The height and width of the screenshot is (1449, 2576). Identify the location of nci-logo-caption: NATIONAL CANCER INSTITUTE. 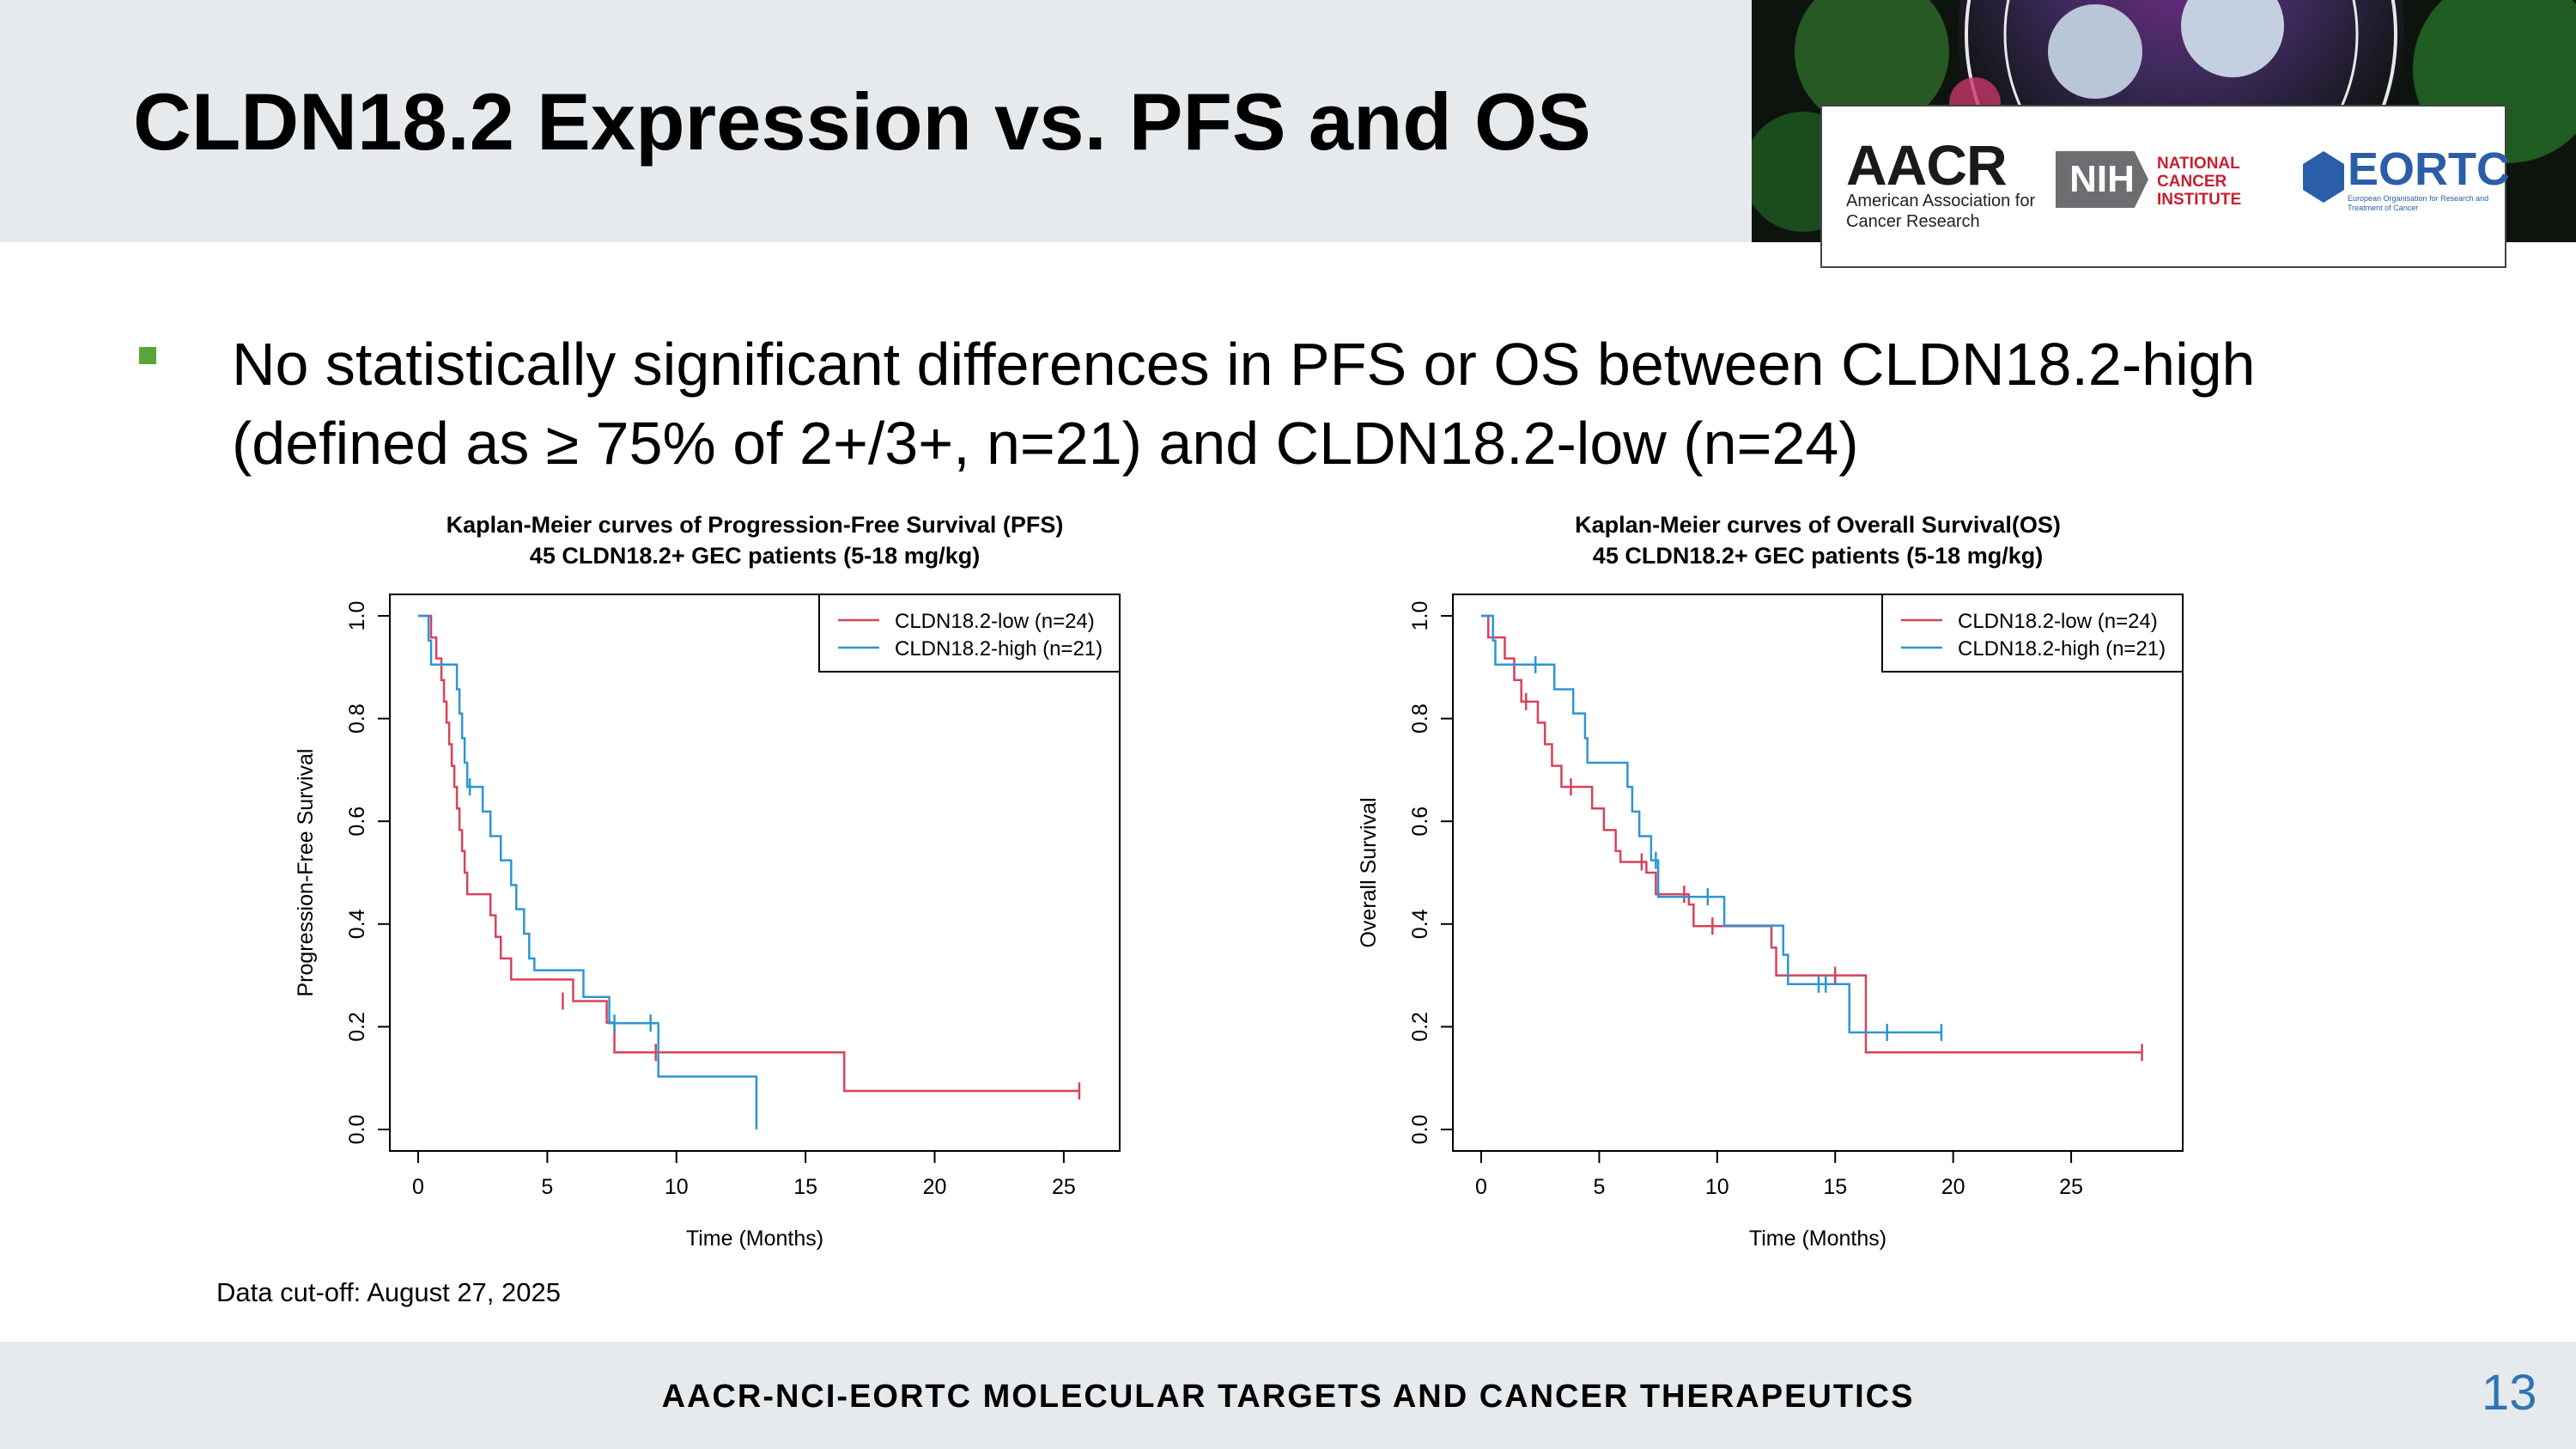
(2200, 182).